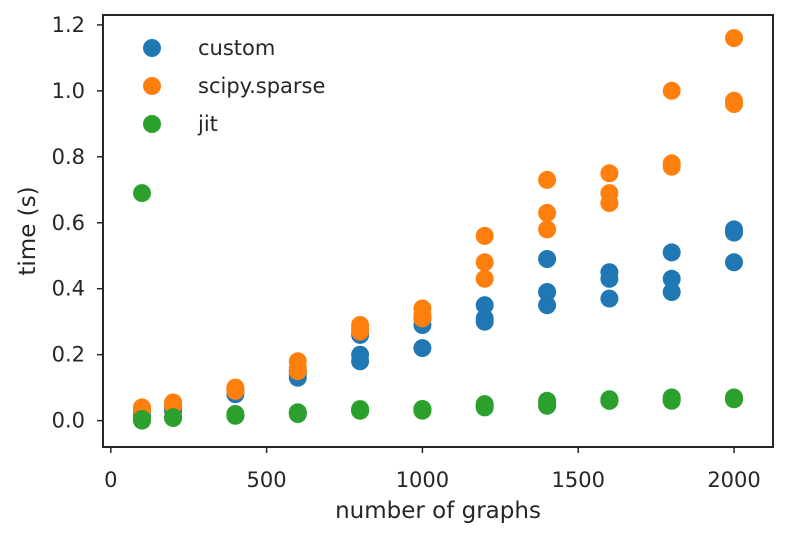 The width and height of the screenshot is (786, 539). I want to click on x-tick-label: 2000, so click(733, 480).